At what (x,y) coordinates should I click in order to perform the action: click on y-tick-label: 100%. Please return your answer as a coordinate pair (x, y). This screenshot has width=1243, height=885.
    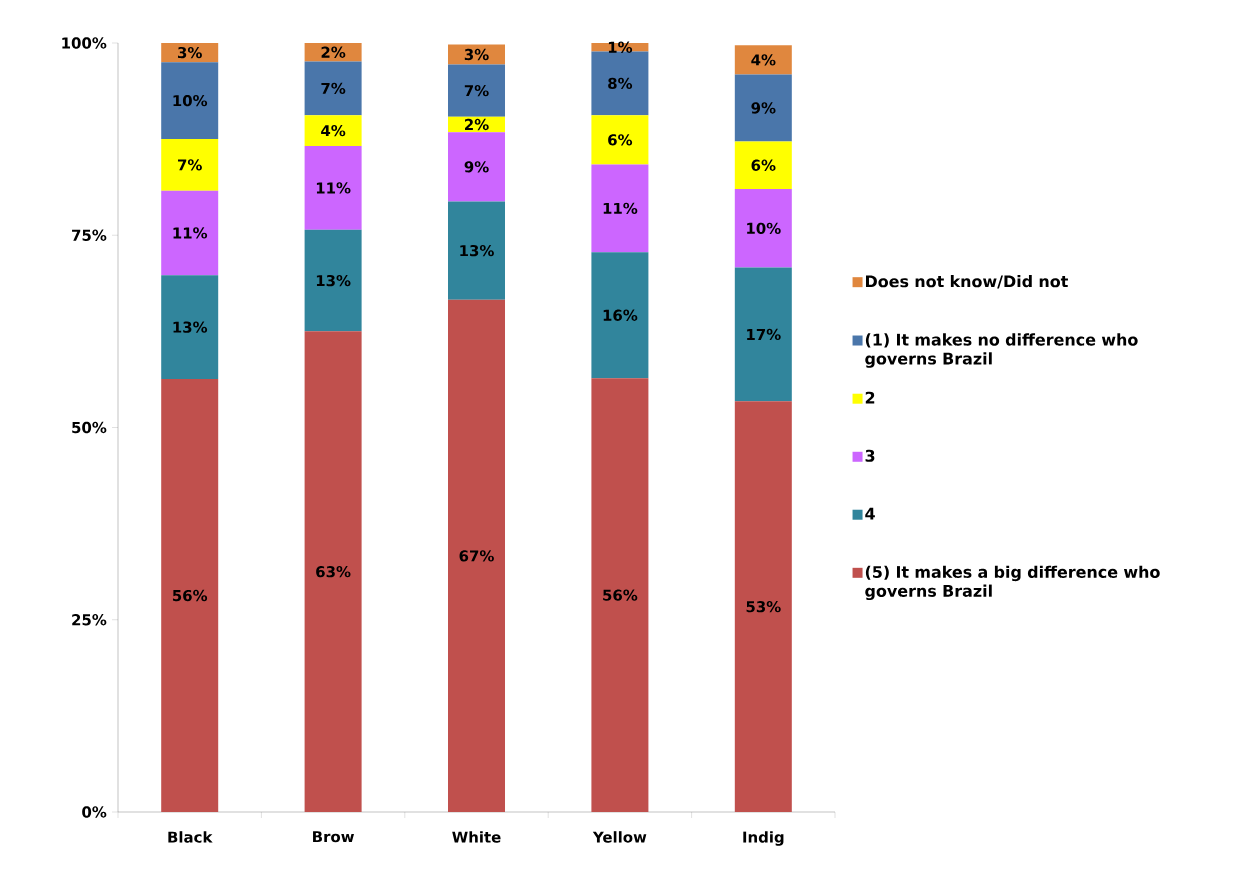
    Looking at the image, I should click on (84, 43).